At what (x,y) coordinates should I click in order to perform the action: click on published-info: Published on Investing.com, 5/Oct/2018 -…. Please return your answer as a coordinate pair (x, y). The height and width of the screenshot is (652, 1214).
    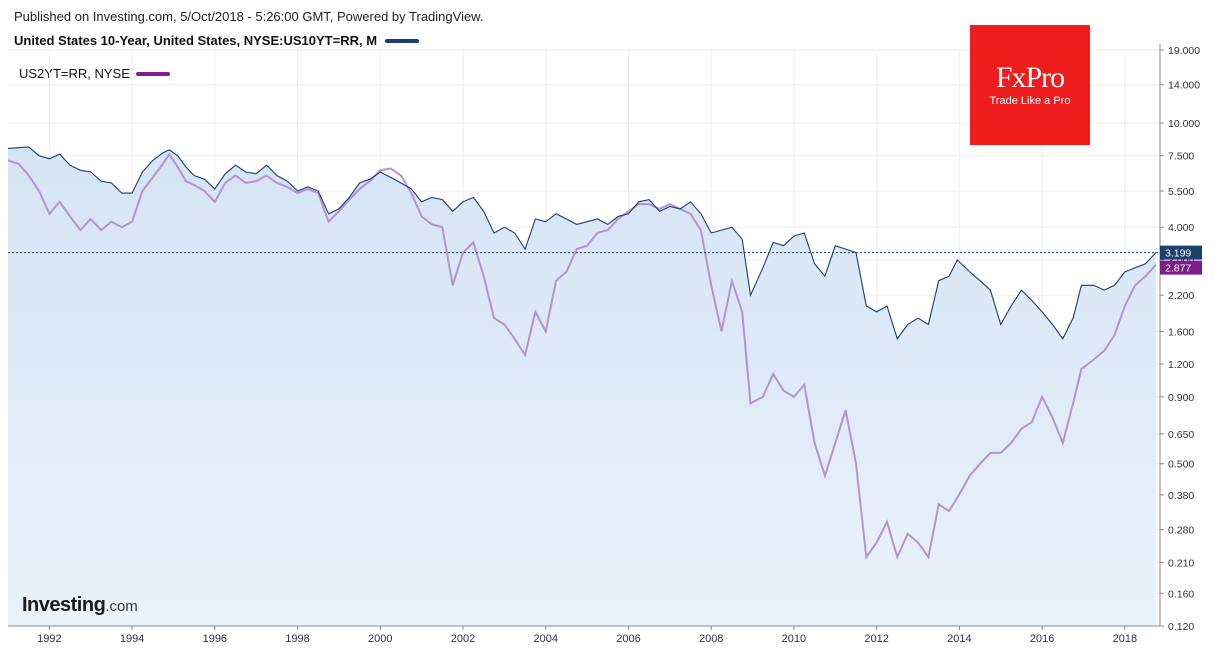
    Looking at the image, I should click on (249, 16).